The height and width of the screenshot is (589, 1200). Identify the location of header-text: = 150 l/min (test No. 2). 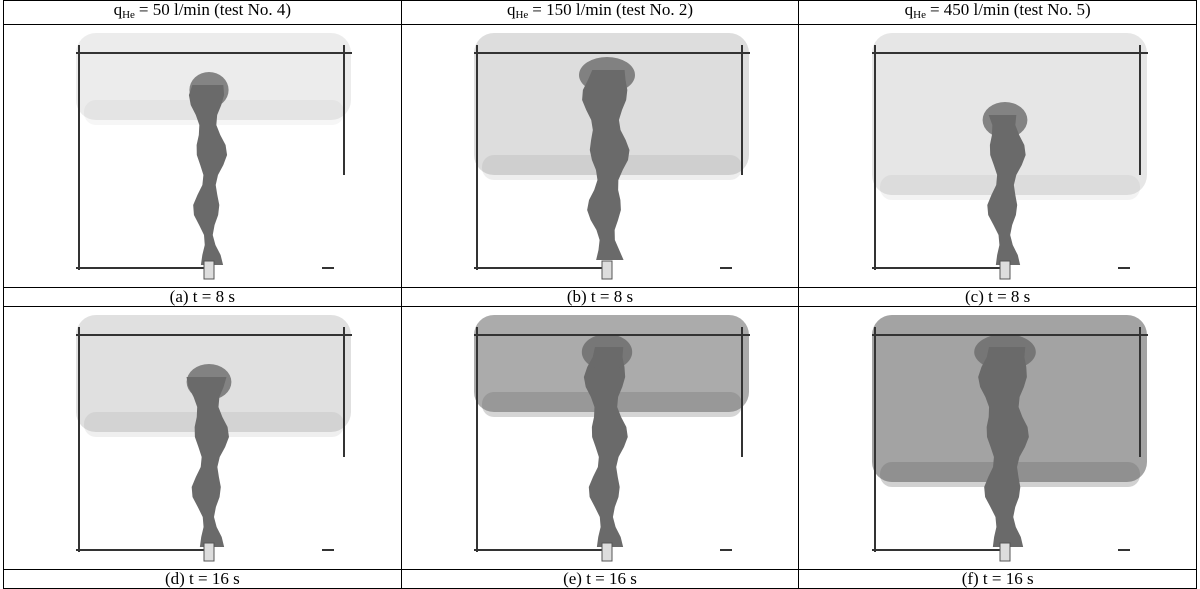
(612, 9).